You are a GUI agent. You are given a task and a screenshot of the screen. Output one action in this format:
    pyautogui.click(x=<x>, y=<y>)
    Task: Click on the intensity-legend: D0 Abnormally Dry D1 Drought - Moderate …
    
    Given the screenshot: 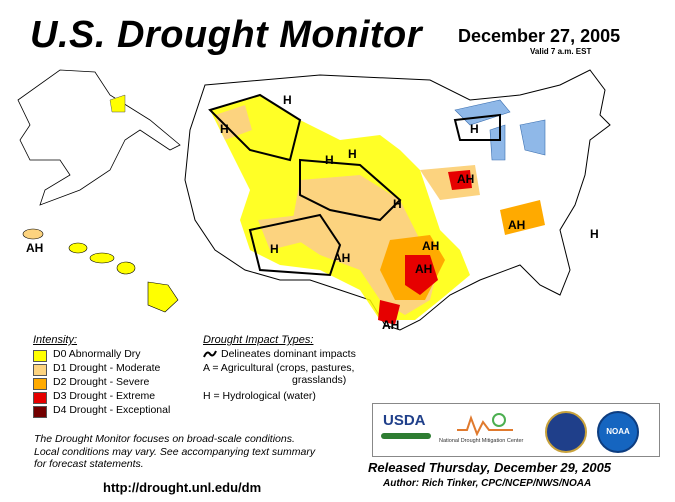 What is the action you would take?
    pyautogui.click(x=118, y=384)
    